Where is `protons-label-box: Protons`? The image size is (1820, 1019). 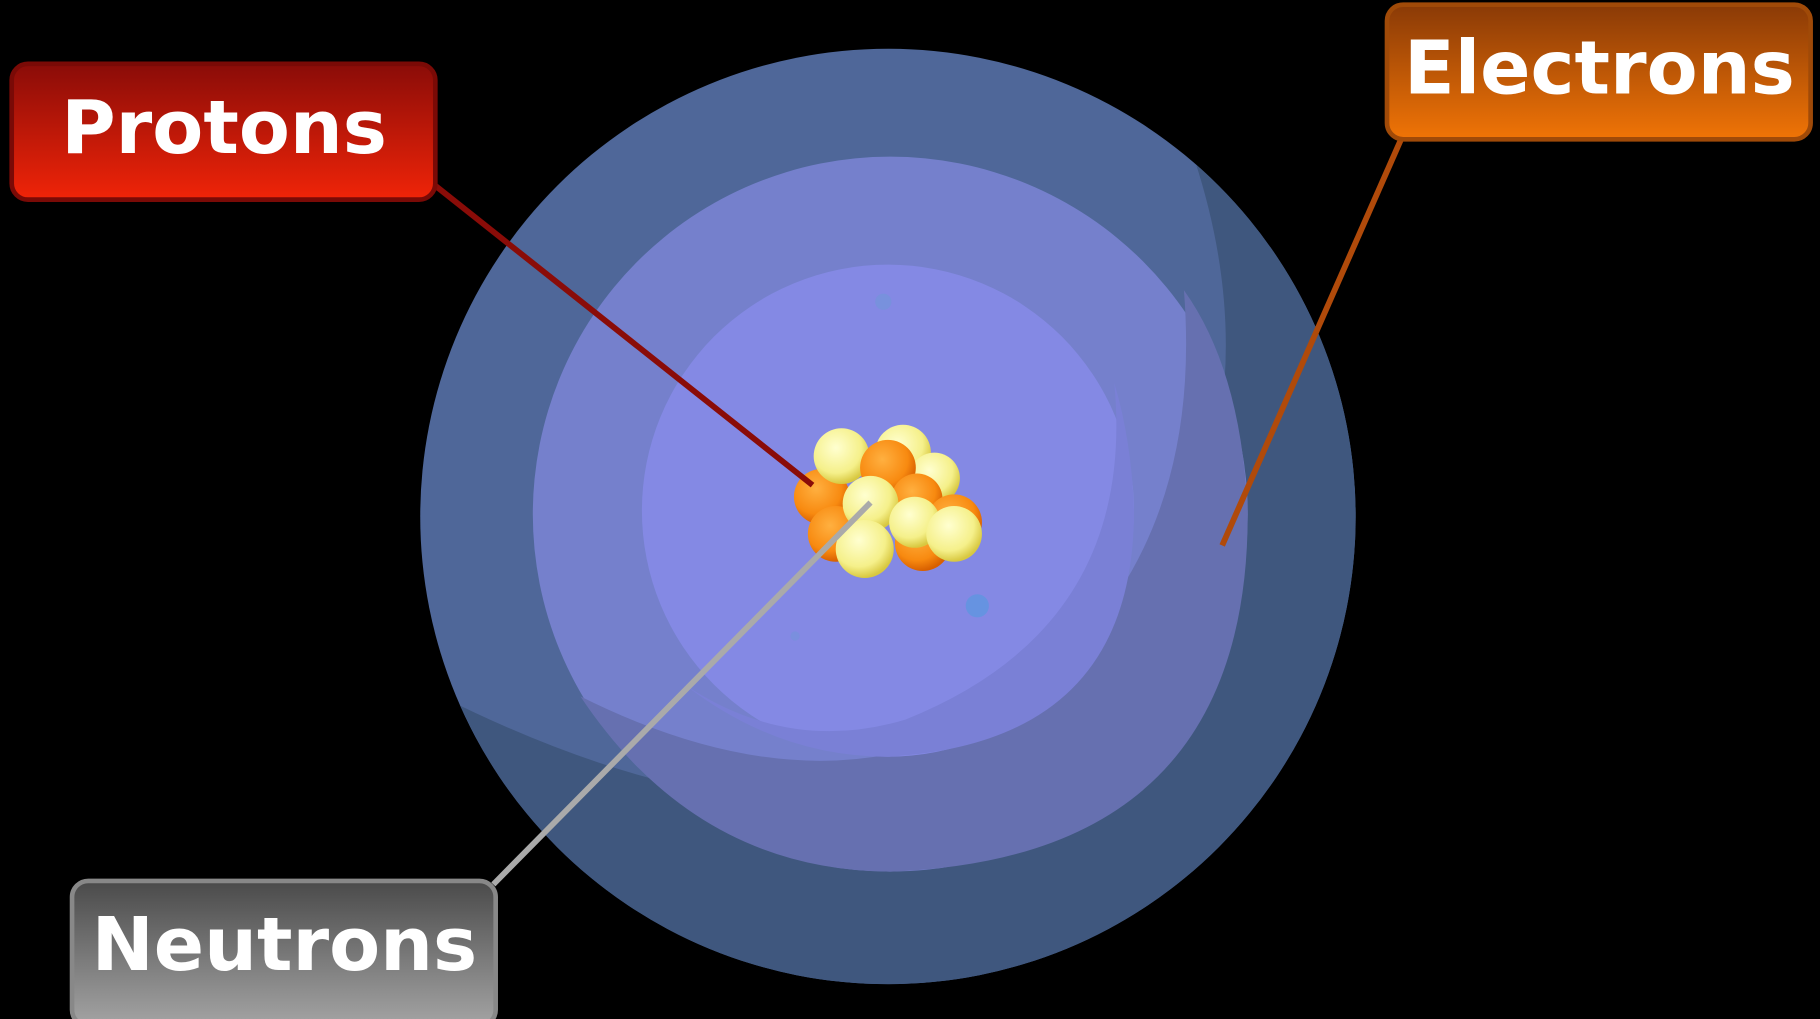
protons-label-box: Protons is located at coordinates (223, 131).